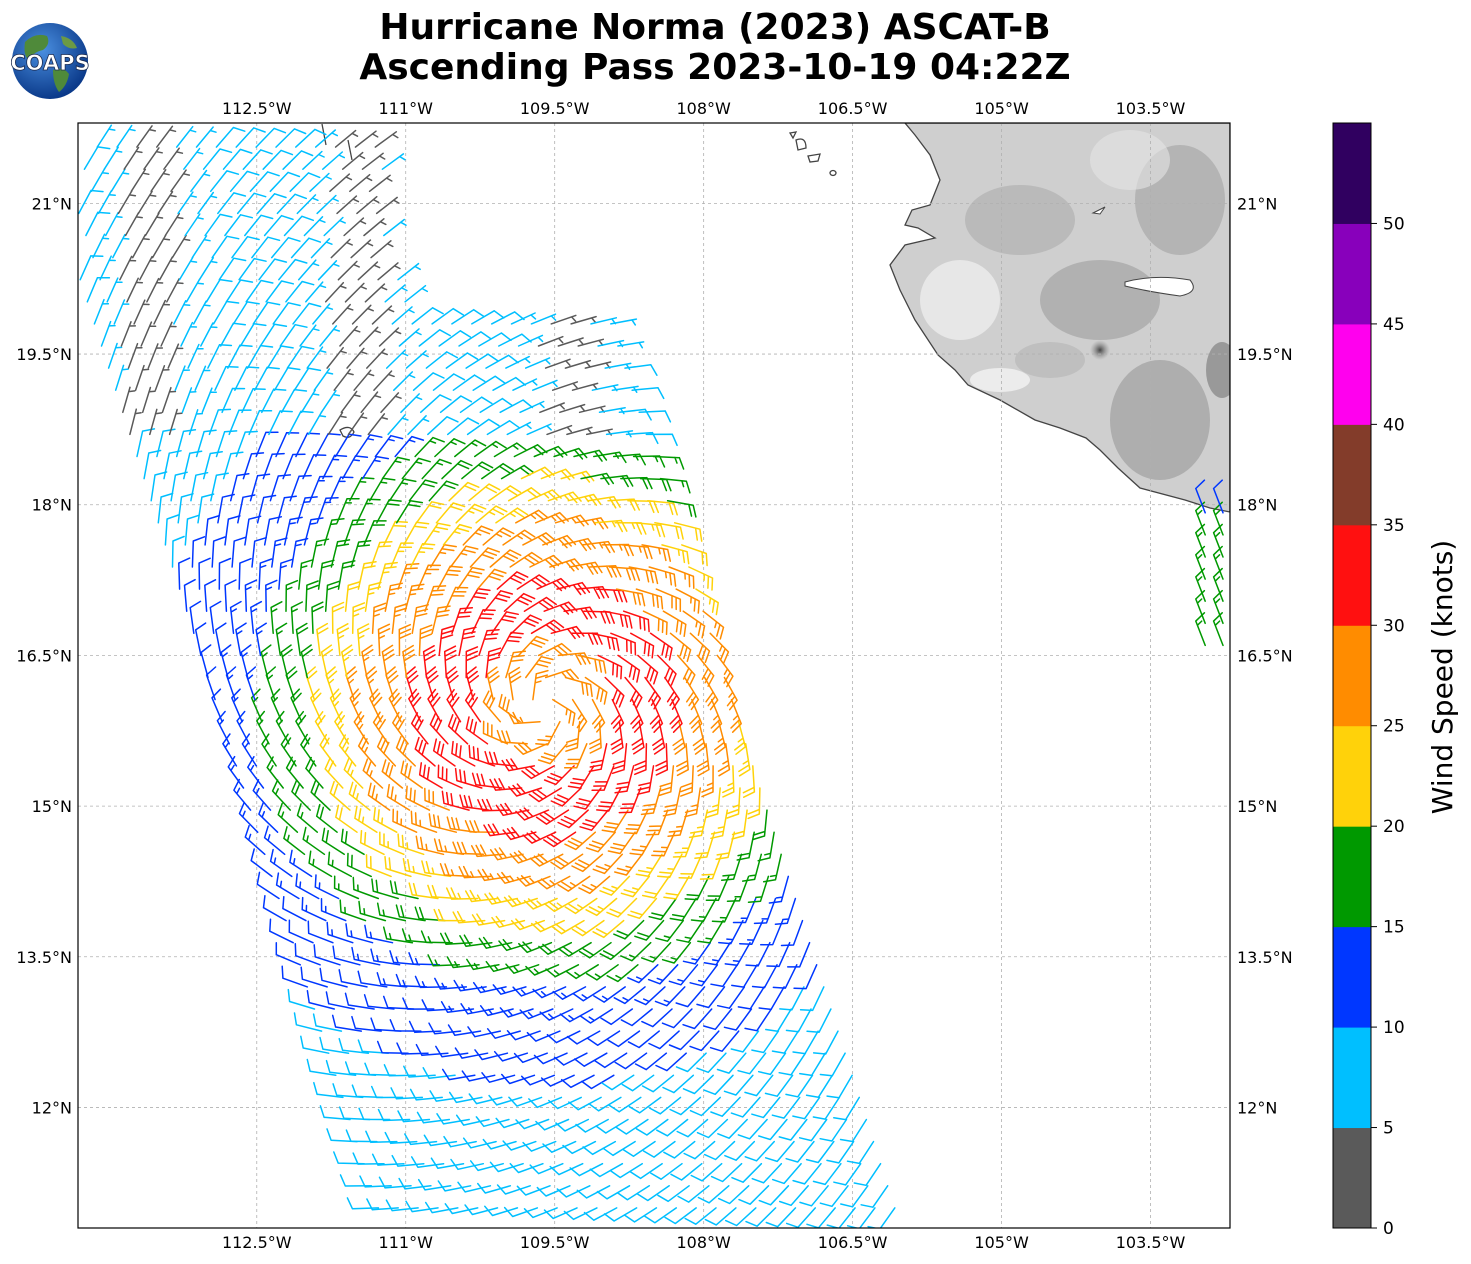 This screenshot has height=1264, width=1471. Describe the element at coordinates (1352, 173) in the screenshot. I see `colorbar-segment` at that location.